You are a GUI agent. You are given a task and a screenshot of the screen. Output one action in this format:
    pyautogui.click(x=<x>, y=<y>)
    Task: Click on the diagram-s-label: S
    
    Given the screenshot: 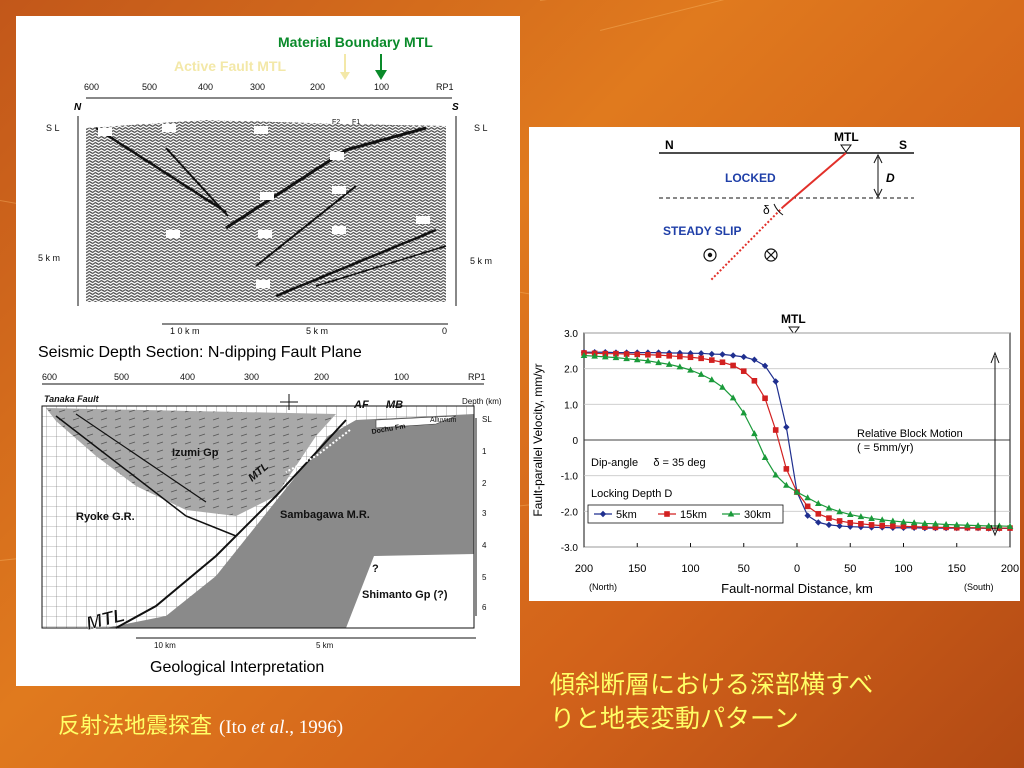 What is the action you would take?
    pyautogui.click(x=903, y=145)
    